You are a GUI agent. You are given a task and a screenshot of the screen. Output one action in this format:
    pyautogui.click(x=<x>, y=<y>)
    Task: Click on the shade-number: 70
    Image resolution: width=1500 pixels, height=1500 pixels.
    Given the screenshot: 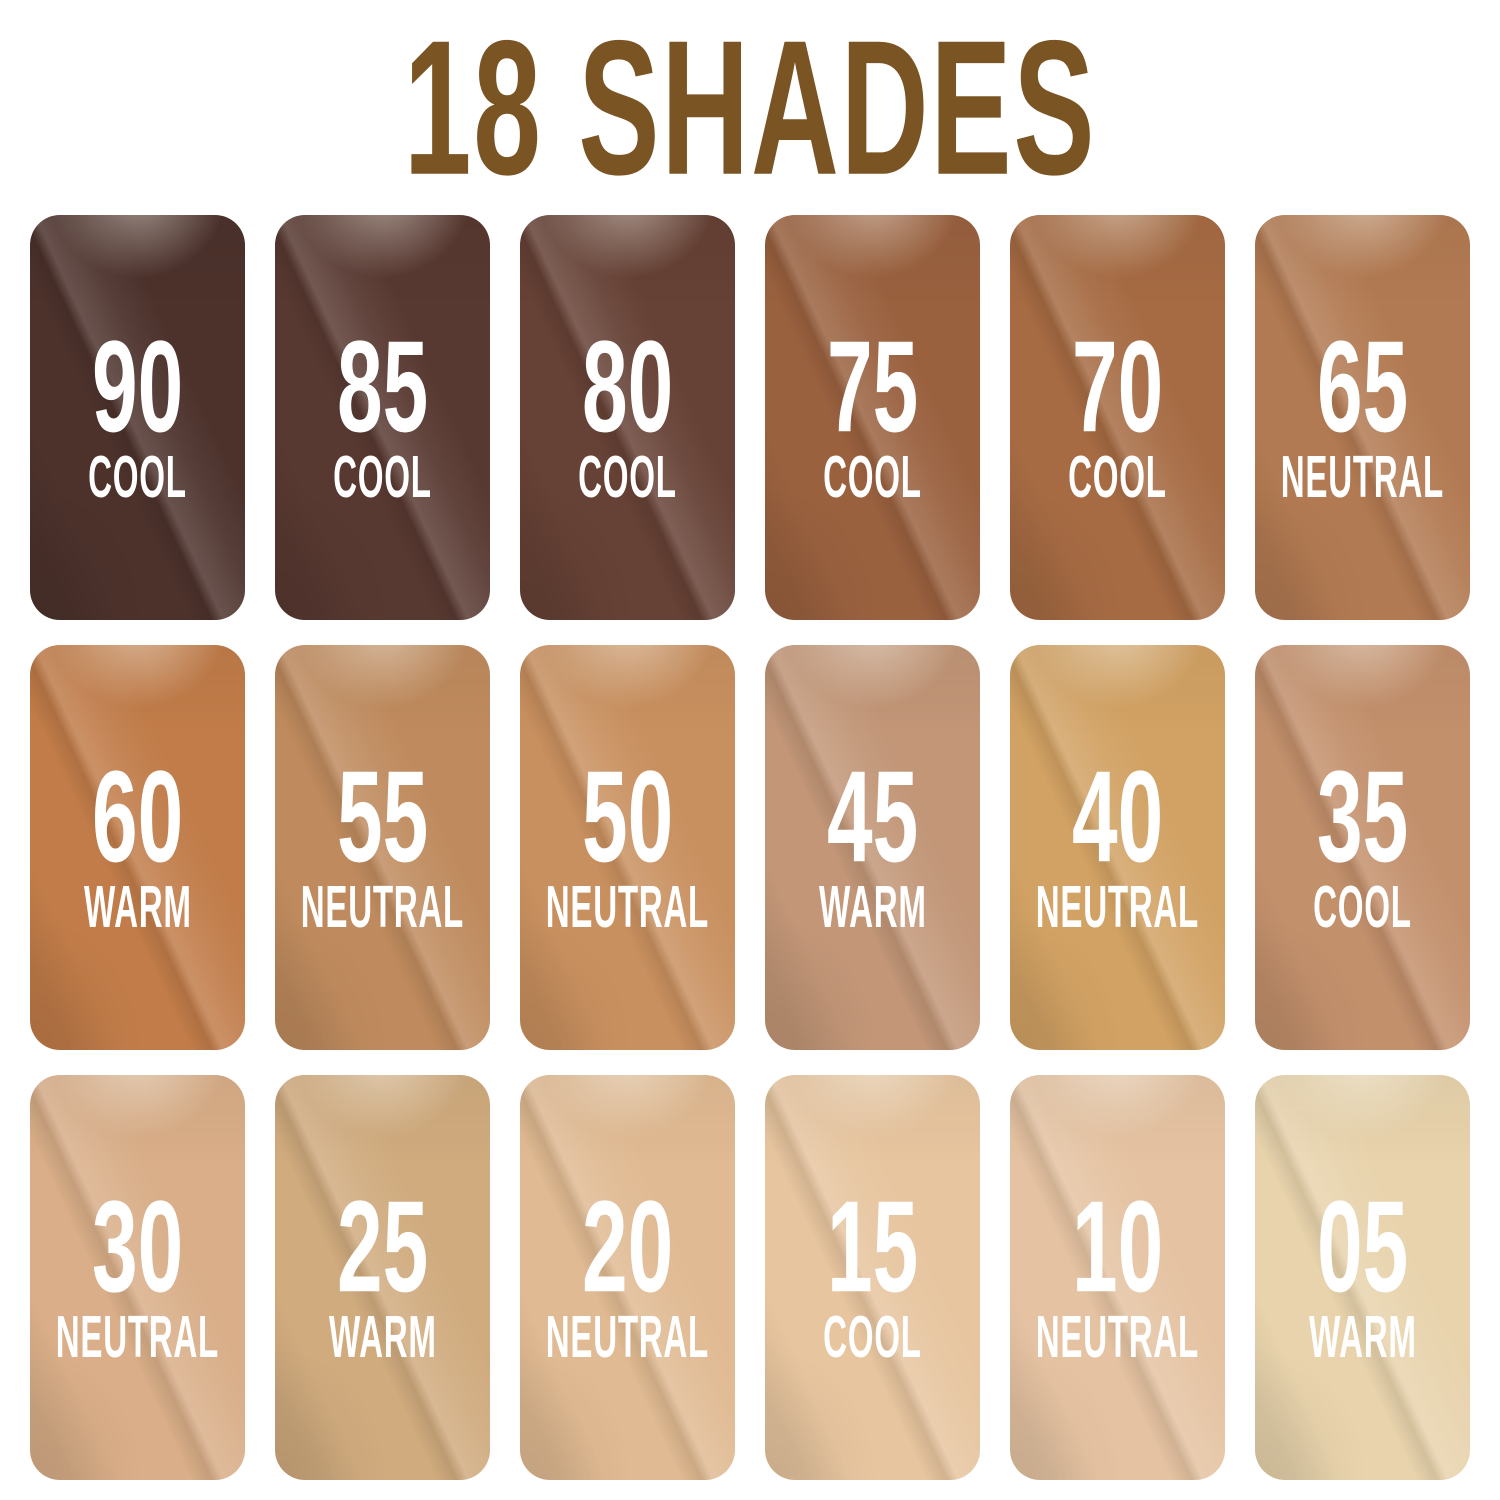 What is the action you would take?
    pyautogui.click(x=1117, y=386)
    